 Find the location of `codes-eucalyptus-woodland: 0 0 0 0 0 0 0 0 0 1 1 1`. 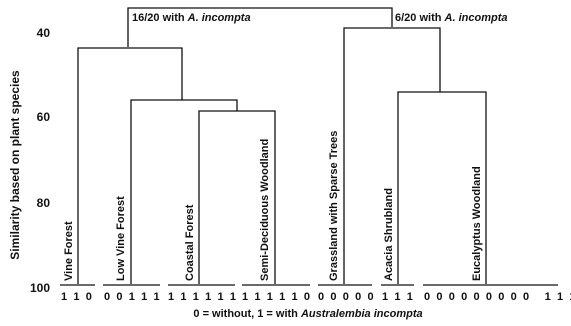

codes-eucalyptus-woodland: 0 0 0 0 0 0 0 0 0 1 1 1 is located at coordinates (497, 297).